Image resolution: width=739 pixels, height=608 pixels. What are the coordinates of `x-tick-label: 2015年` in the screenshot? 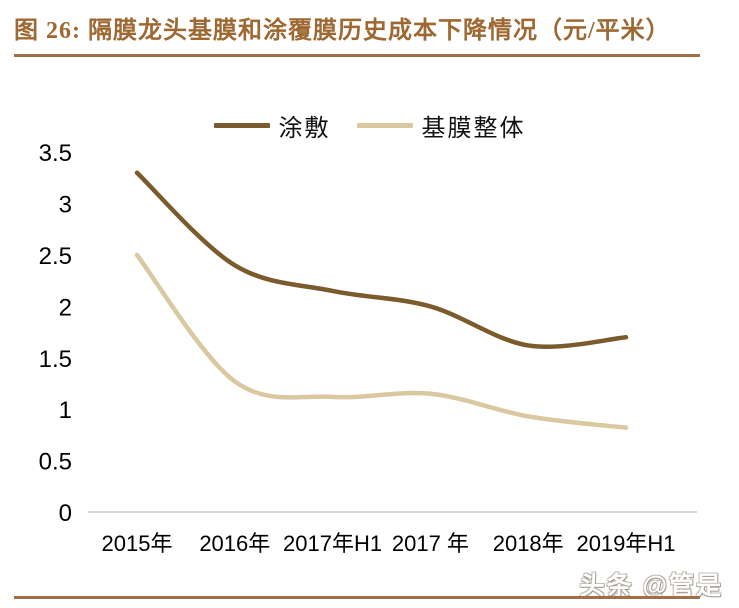 It's located at (137, 543).